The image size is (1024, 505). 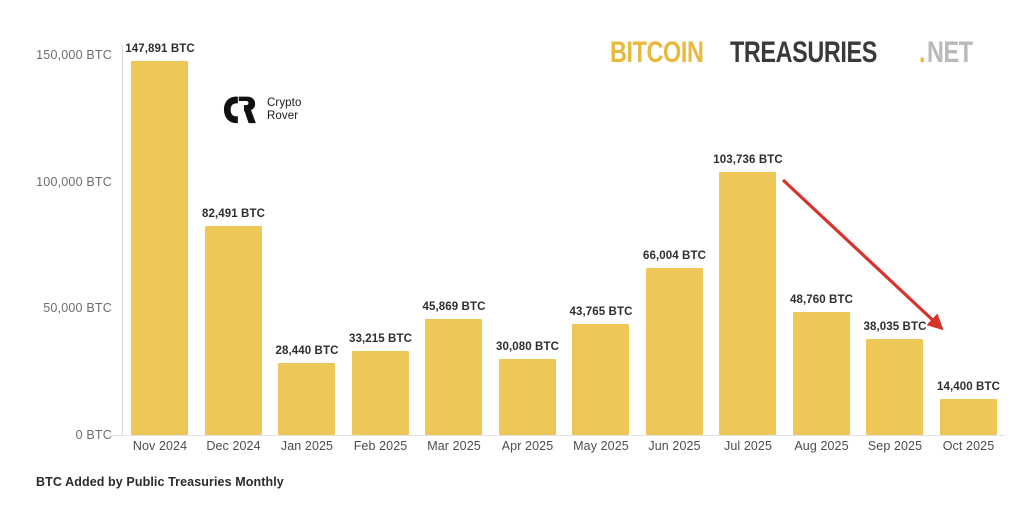 What do you see at coordinates (804, 52) in the screenshot?
I see `logo-text-treasuries: TREASURIES` at bounding box center [804, 52].